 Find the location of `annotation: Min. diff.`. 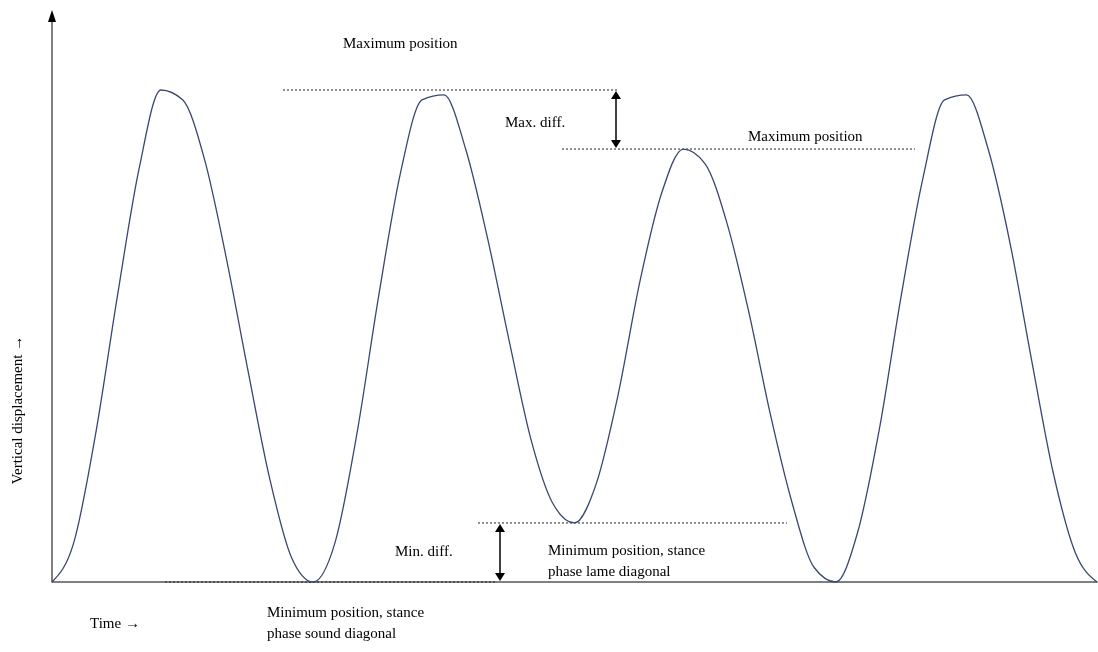

annotation: Min. diff. is located at coordinates (424, 551).